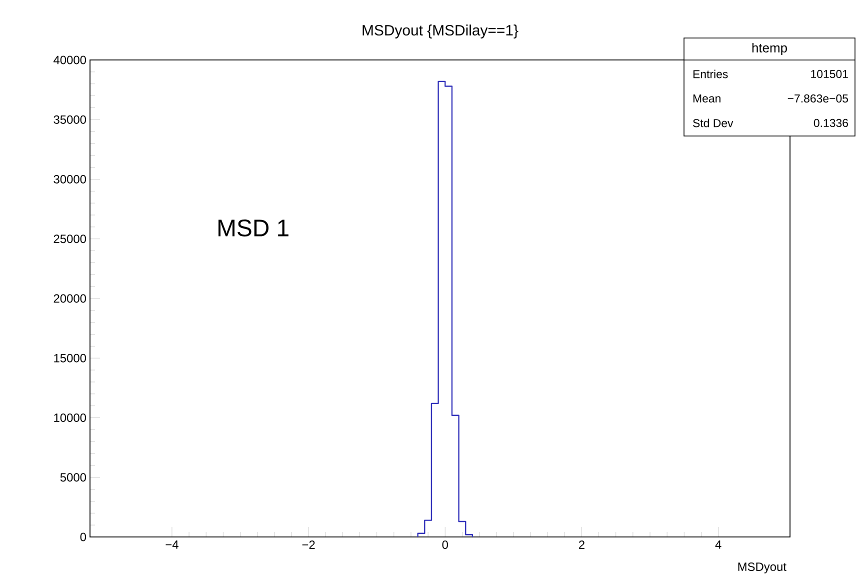 This screenshot has width=856, height=582. I want to click on y-tick-label: 25000, so click(70, 239).